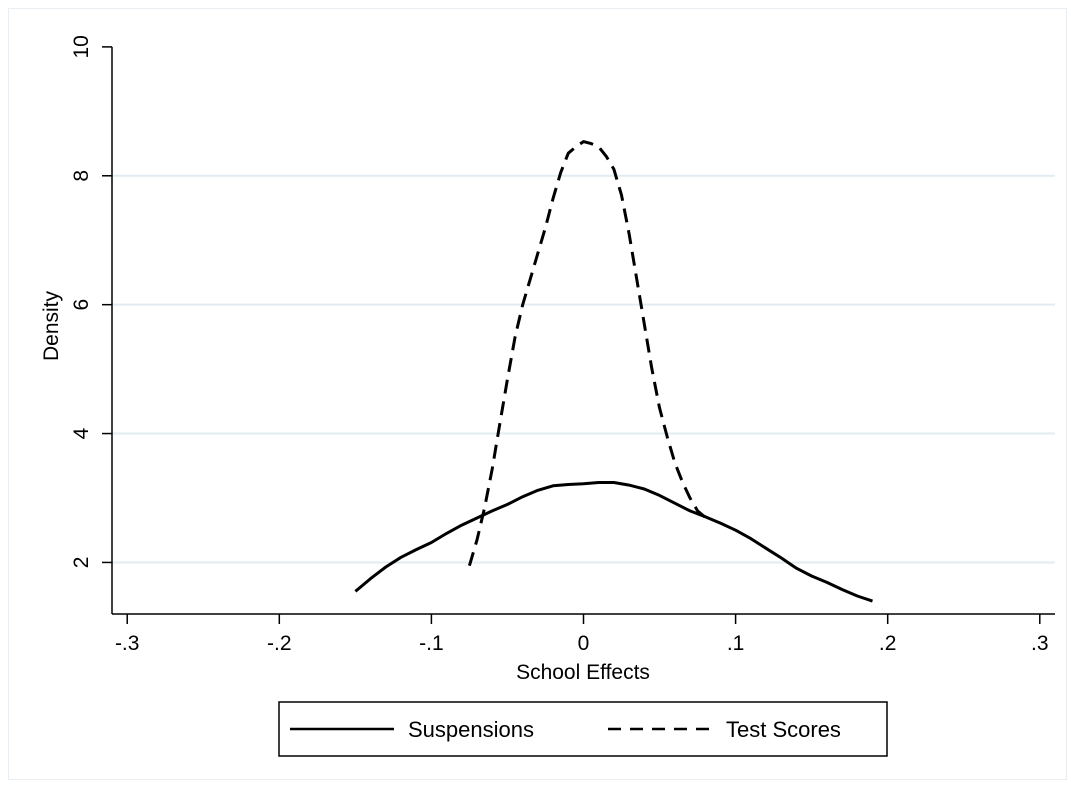 The width and height of the screenshot is (1071, 786). I want to click on x-axis-title: School Effects, so click(583, 672).